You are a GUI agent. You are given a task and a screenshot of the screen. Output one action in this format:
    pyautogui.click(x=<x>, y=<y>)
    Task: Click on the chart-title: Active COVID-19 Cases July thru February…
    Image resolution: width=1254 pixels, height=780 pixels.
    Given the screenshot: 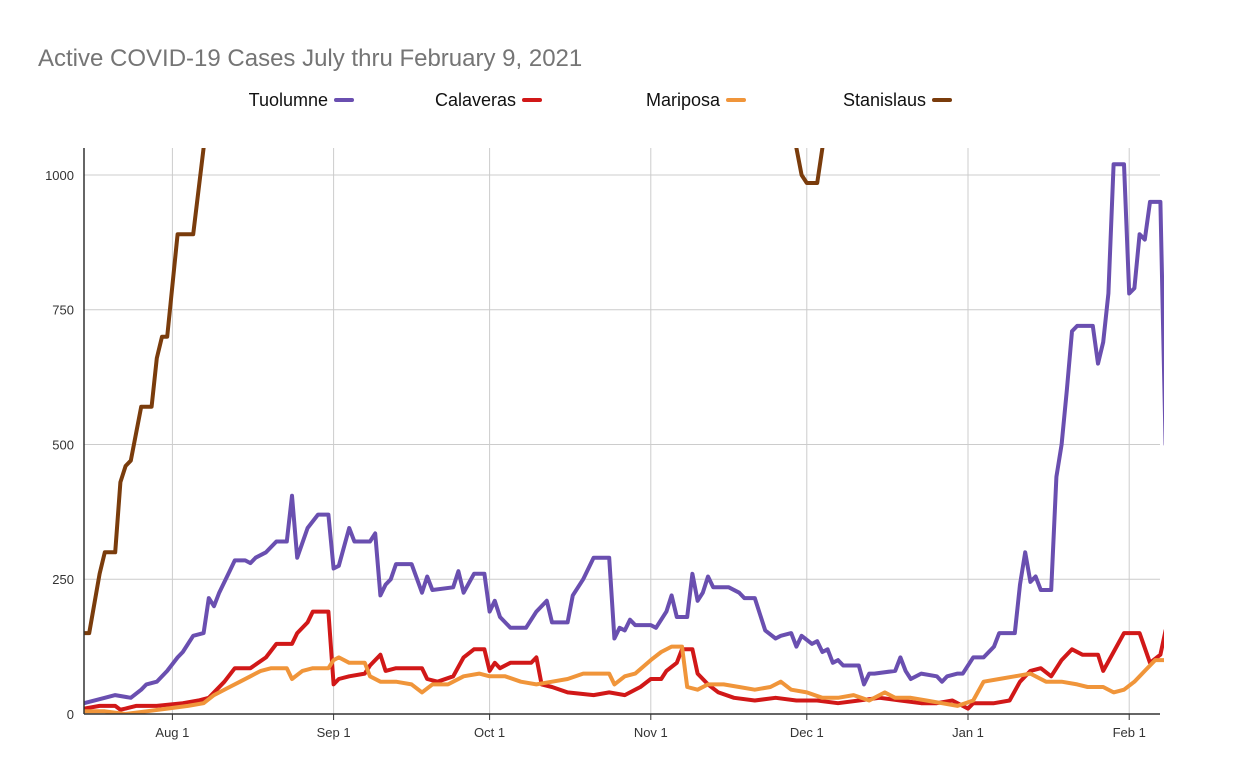 What is the action you would take?
    pyautogui.click(x=310, y=58)
    